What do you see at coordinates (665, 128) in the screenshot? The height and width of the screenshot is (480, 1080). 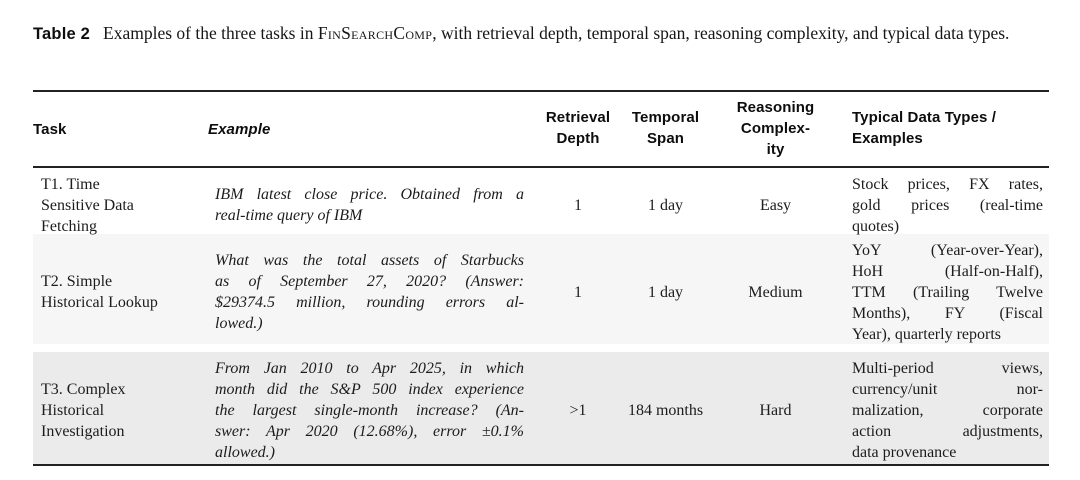 I see `header-temporal-span: Temporal Span` at bounding box center [665, 128].